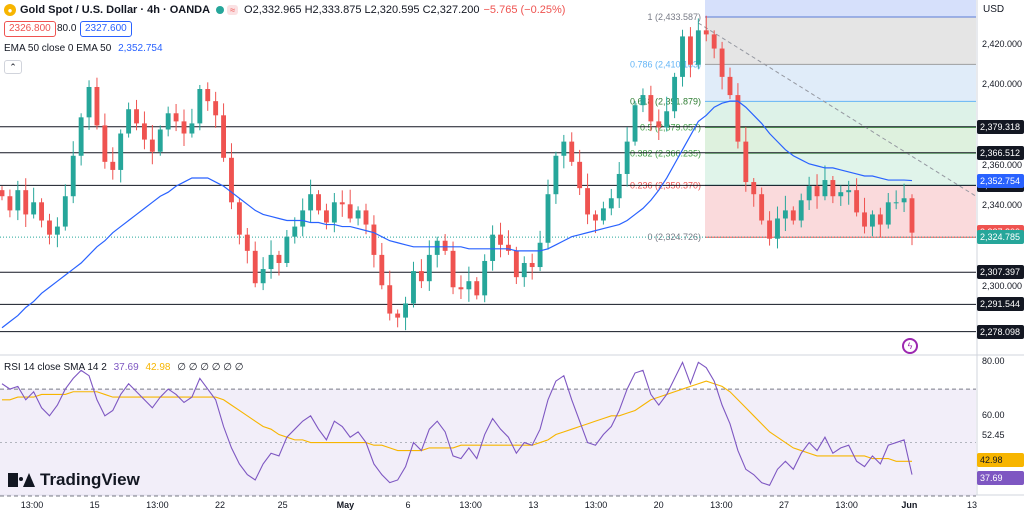  Describe the element at coordinates (993, 414) in the screenshot. I see `rsi-tick-label: 60.00` at that location.